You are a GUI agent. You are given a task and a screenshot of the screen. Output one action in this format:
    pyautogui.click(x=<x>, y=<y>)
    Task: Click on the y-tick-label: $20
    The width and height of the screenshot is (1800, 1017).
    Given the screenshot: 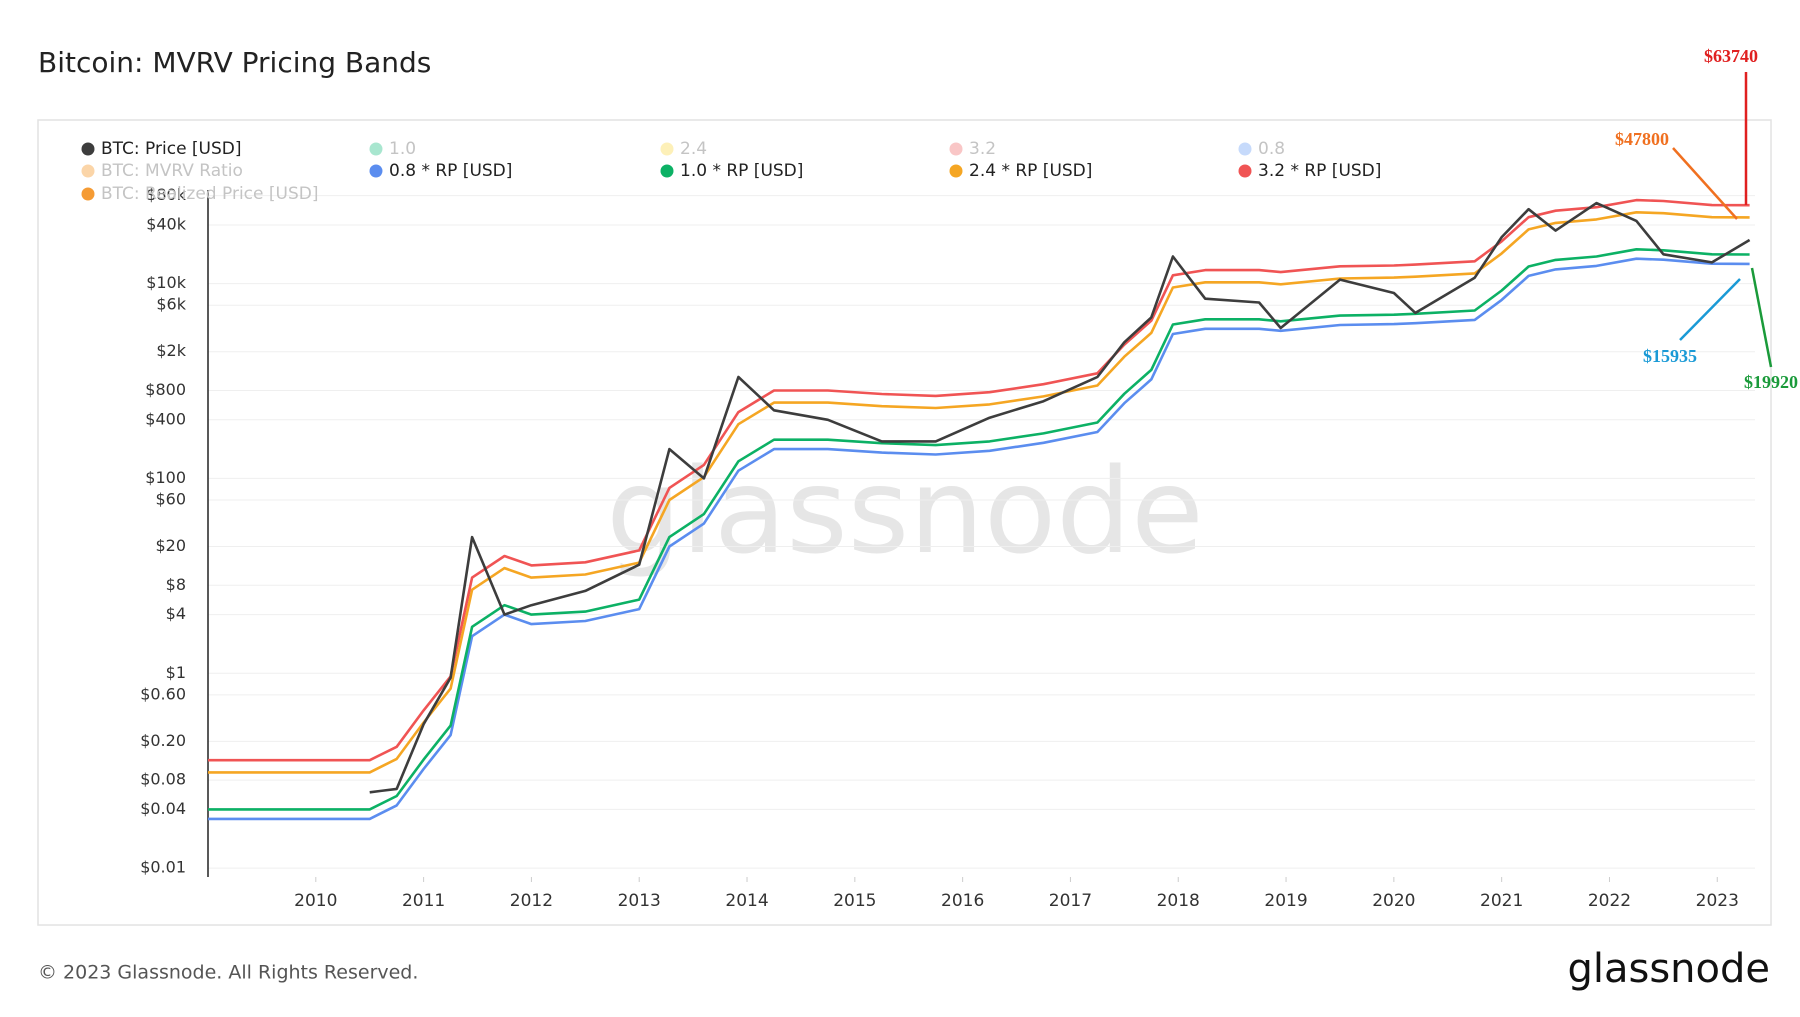 What is the action you would take?
    pyautogui.click(x=170, y=545)
    